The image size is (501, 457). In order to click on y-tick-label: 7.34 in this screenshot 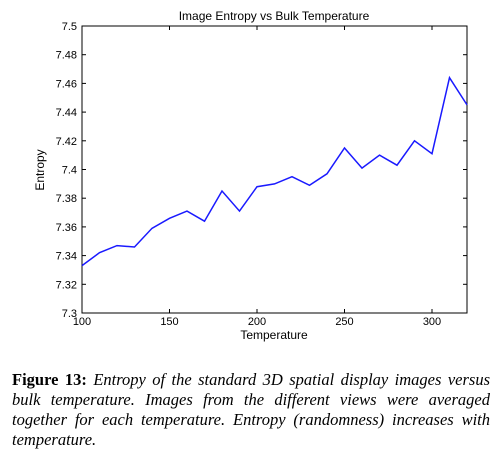, I will do `click(66, 257)`.